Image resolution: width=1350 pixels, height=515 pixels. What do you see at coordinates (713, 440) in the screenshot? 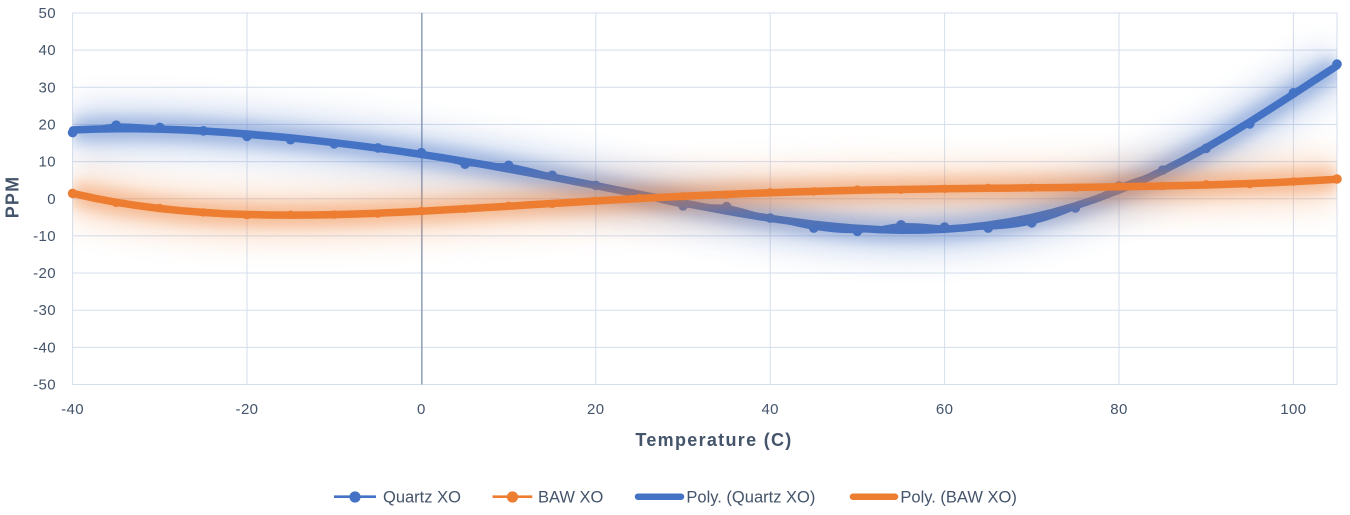
I see `svg-text: Temperature (C)` at bounding box center [713, 440].